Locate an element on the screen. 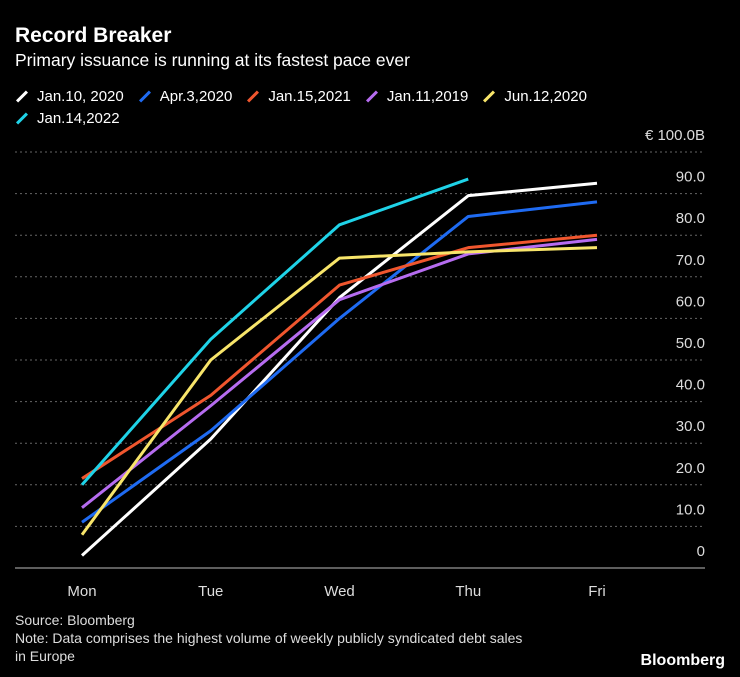  x-tick-label: Wed is located at coordinates (339, 591).